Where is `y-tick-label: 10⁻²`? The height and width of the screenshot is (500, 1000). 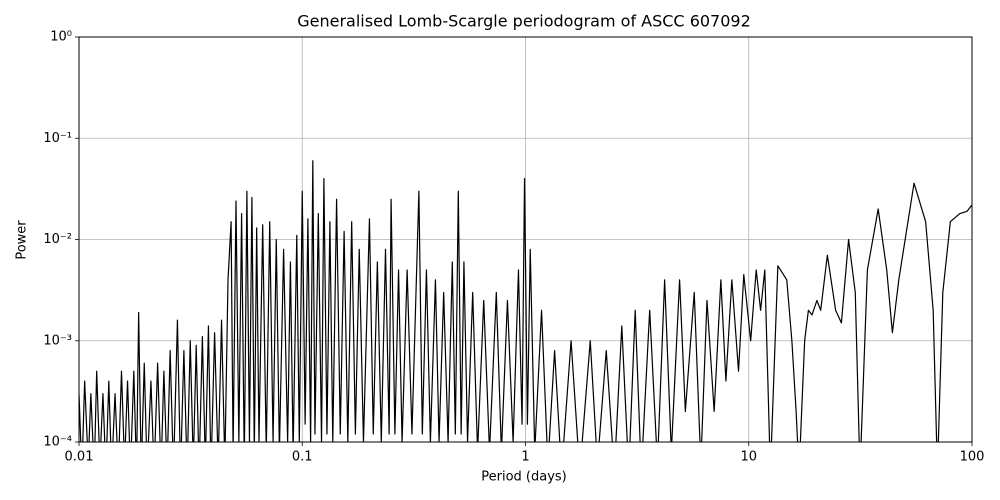
y-tick-label: 10⁻² is located at coordinates (57, 239).